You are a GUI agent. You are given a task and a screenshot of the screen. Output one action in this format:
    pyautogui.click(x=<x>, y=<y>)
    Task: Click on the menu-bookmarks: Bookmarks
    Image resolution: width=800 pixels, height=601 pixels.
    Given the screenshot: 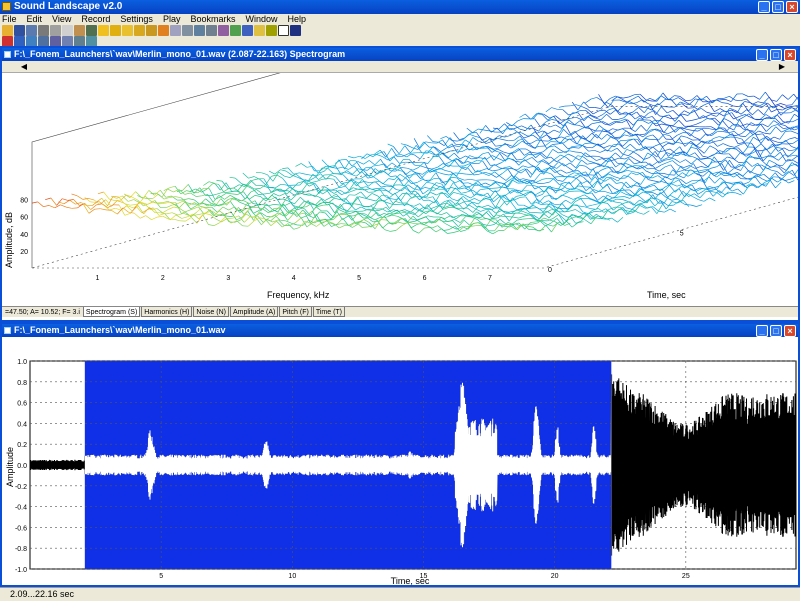 What is the action you would take?
    pyautogui.click(x=212, y=19)
    